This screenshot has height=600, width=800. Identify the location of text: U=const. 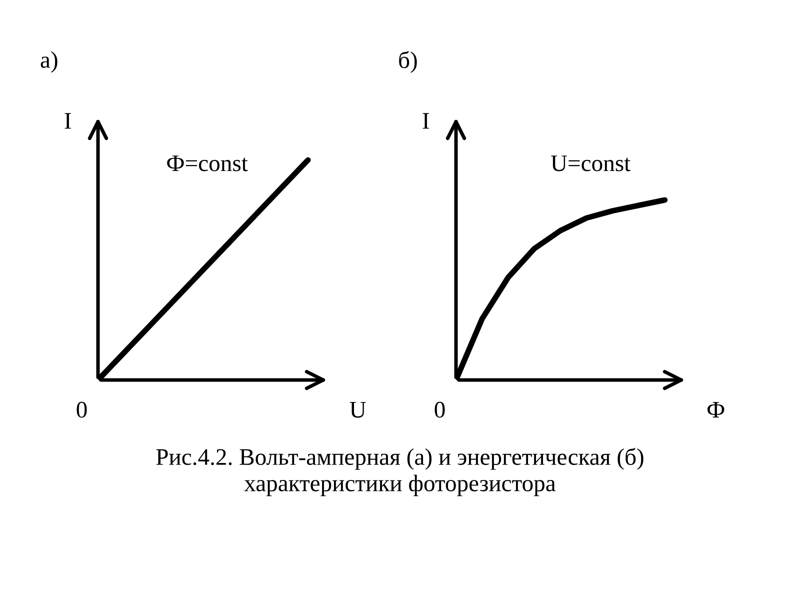
(590, 164).